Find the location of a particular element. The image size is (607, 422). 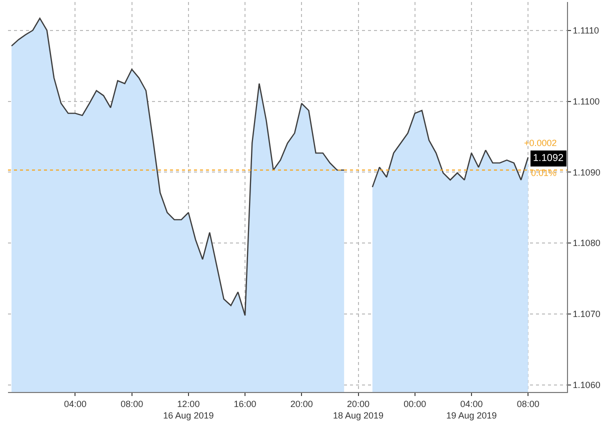

x-tick-label: 04:00 is located at coordinates (75, 403).